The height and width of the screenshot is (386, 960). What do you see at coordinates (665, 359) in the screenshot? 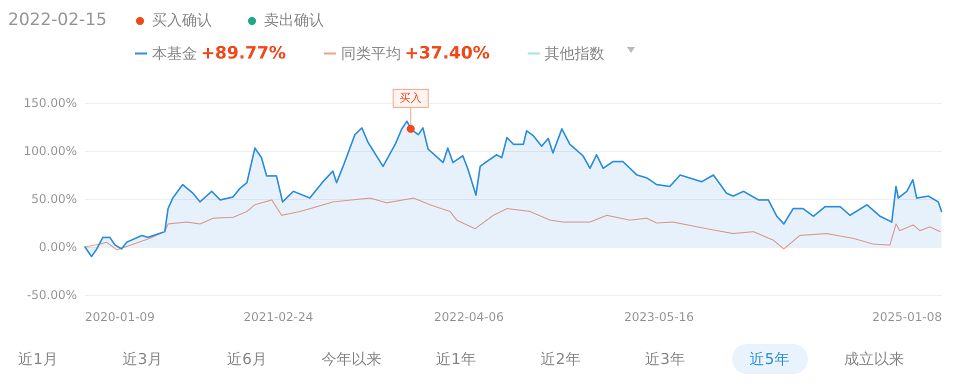
I see `text: 近3年` at bounding box center [665, 359].